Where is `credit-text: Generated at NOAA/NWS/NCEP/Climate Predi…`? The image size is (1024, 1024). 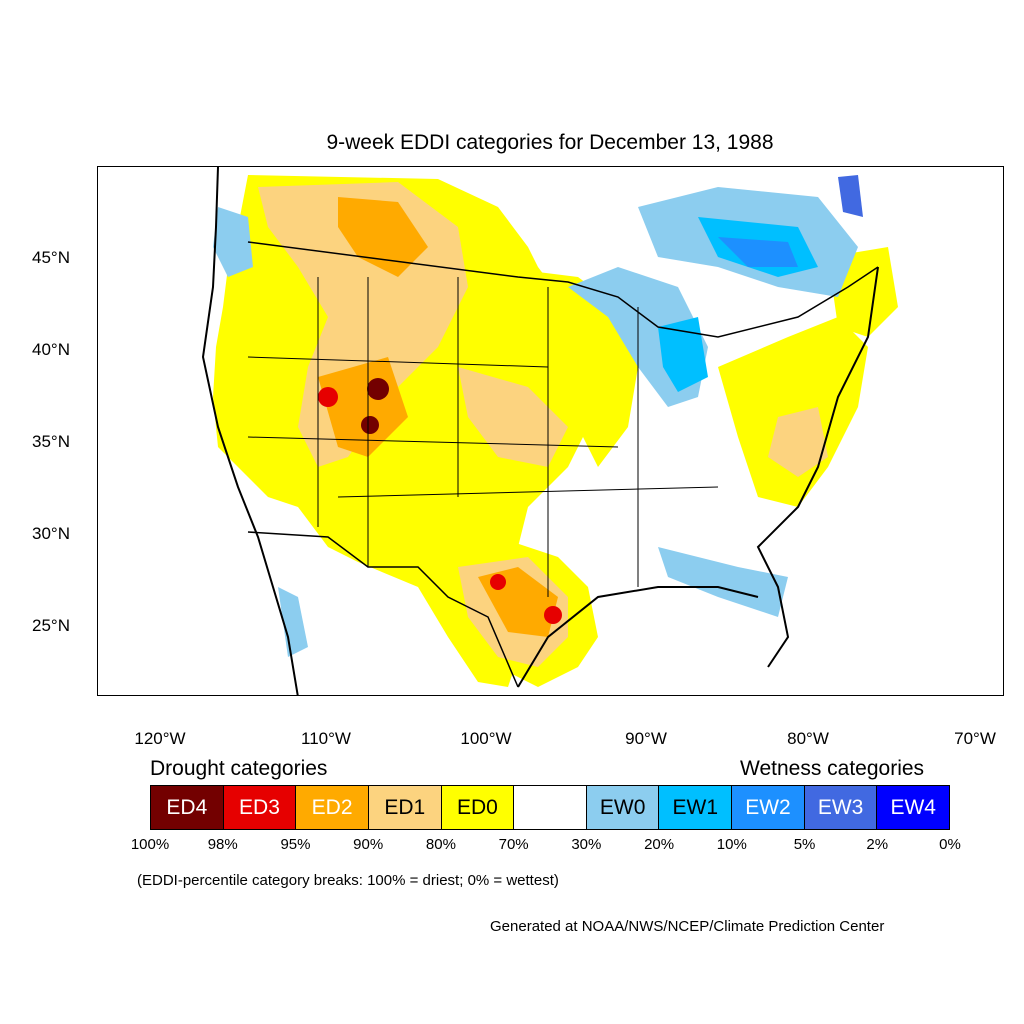 credit-text: Generated at NOAA/NWS/NCEP/Climate Predi… is located at coordinates (687, 926).